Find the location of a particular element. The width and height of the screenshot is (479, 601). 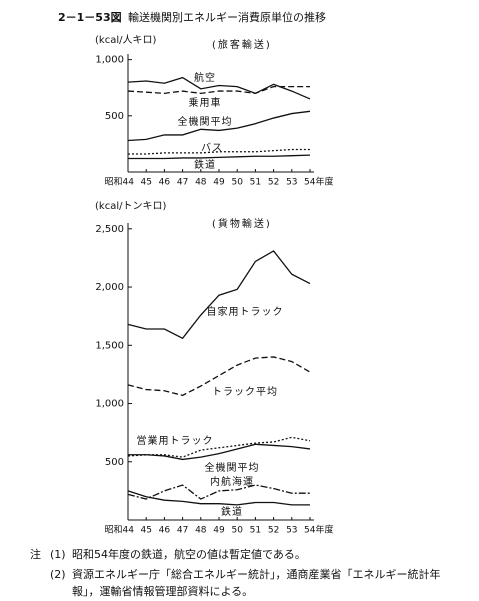

series-label: 営業用トラック is located at coordinates (175, 440).